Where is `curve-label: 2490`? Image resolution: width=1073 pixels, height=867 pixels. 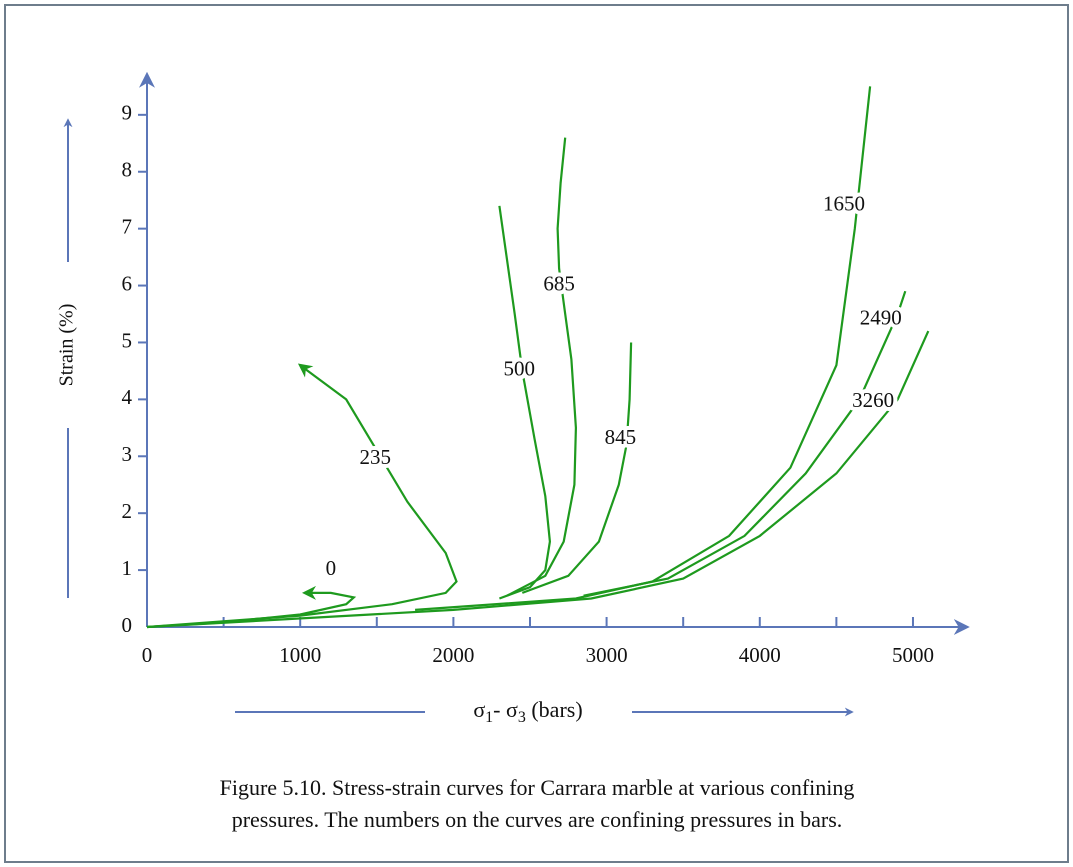 curve-label: 2490 is located at coordinates (881, 318).